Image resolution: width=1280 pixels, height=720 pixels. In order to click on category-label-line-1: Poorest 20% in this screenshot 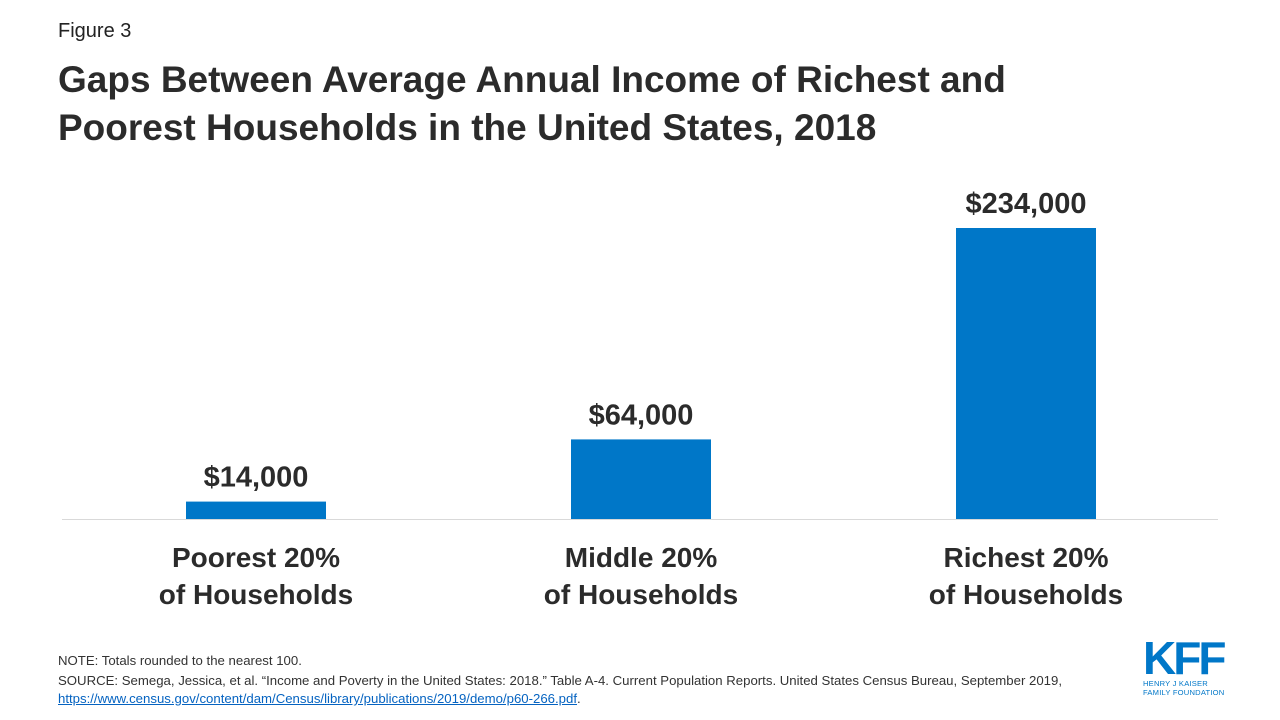, I will do `click(256, 557)`.